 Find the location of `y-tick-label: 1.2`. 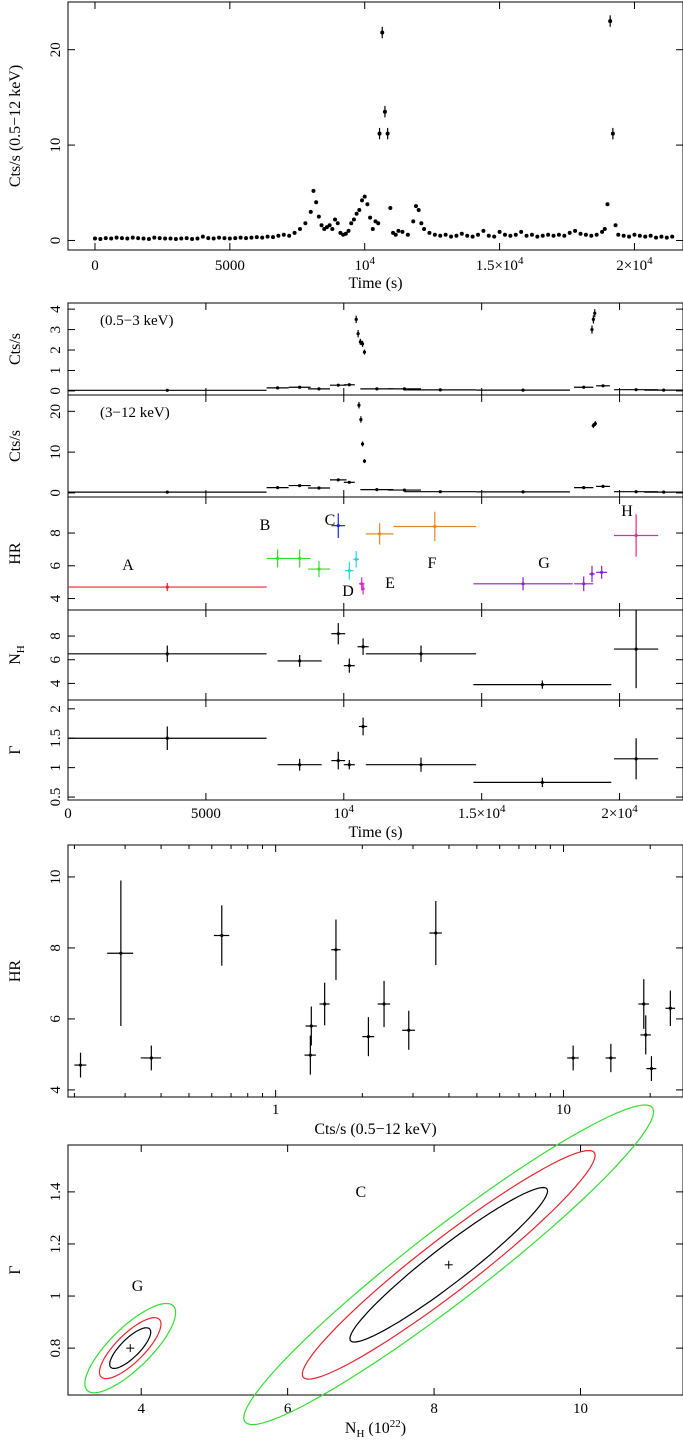

y-tick-label: 1.2 is located at coordinates (56, 1244).